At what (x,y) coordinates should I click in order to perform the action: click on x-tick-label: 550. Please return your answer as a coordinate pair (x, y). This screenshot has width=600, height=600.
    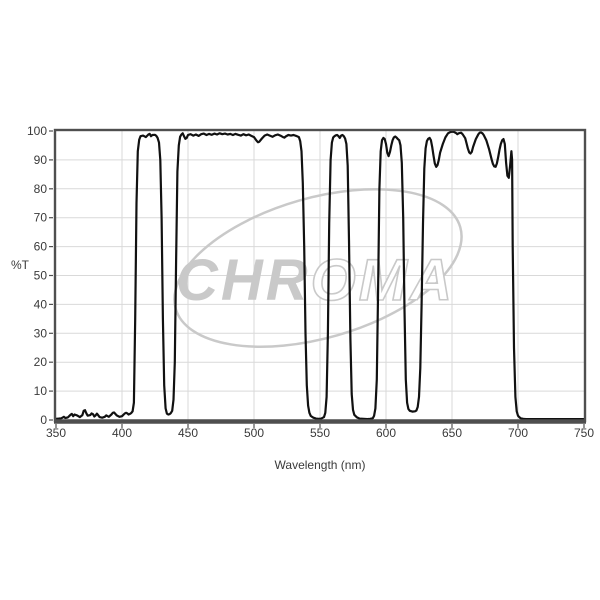
    Looking at the image, I should click on (320, 433).